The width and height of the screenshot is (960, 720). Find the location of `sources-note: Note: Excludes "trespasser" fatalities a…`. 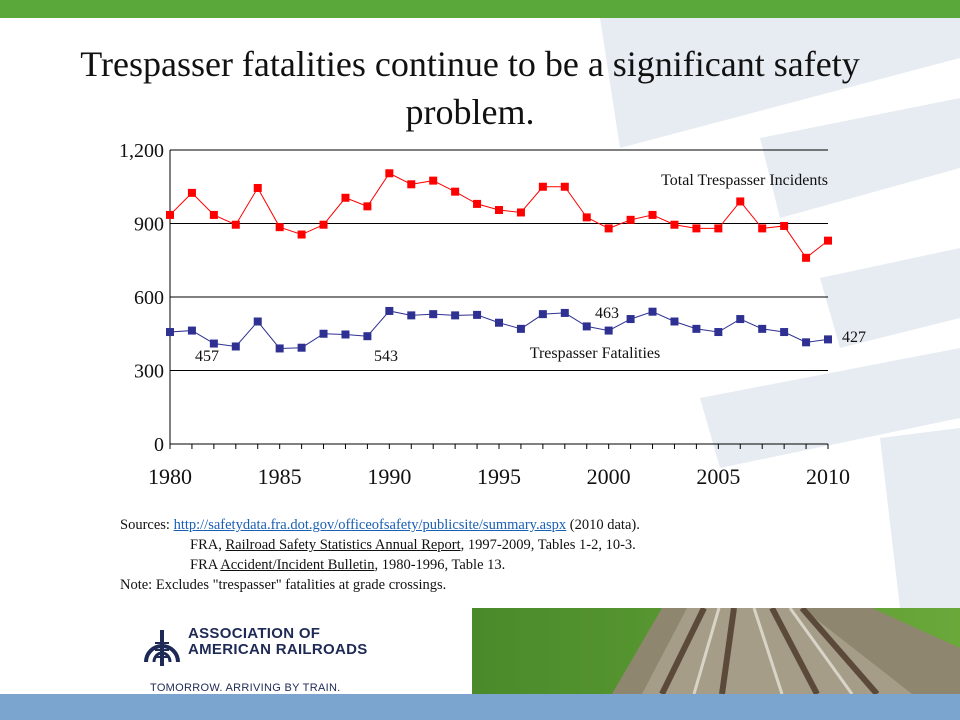

sources-note: Note: Excludes "trespasser" fatalities a… is located at coordinates (283, 585).